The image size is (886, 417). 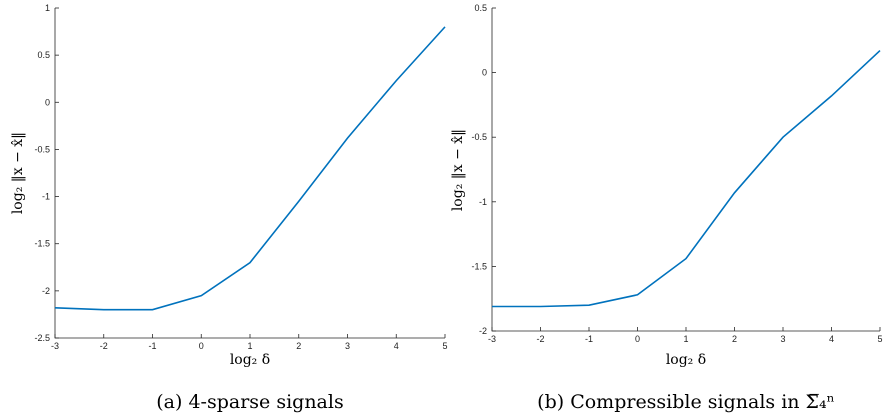 I want to click on chart-a-xtick-label: -1, so click(x=152, y=346).